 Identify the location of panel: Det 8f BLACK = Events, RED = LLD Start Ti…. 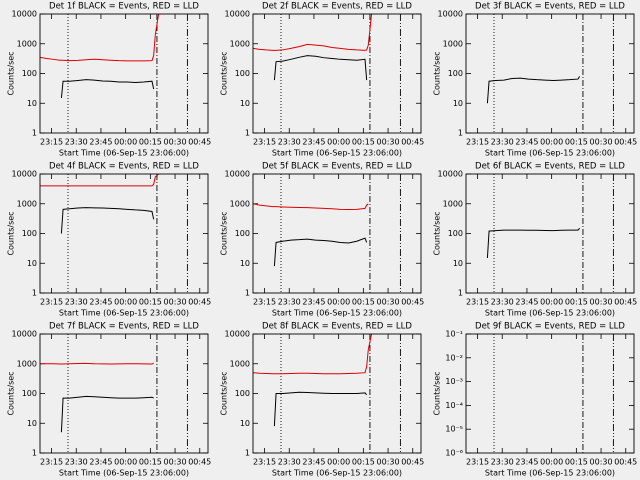
(322, 400).